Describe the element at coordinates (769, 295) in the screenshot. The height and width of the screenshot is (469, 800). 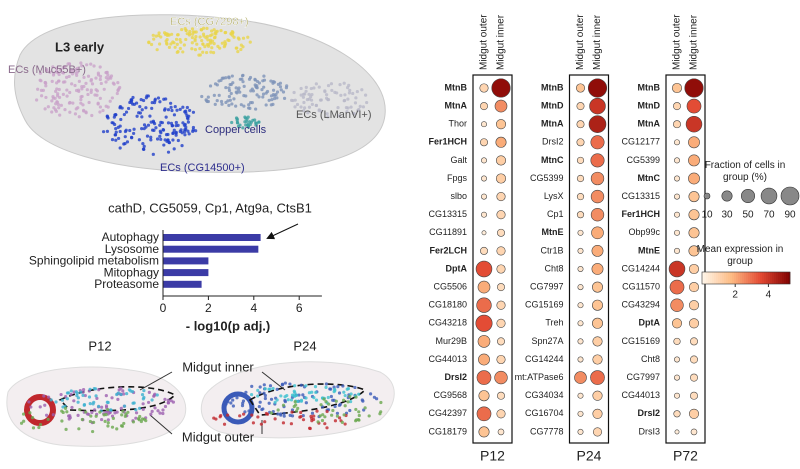
I see `colorbar-tick-label: 4` at that location.